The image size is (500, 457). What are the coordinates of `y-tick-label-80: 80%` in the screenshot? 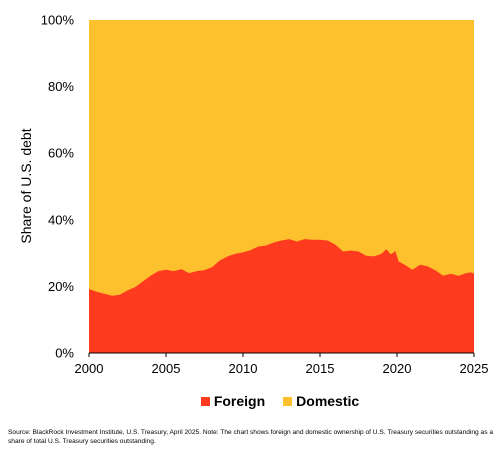 It's located at (61, 86).